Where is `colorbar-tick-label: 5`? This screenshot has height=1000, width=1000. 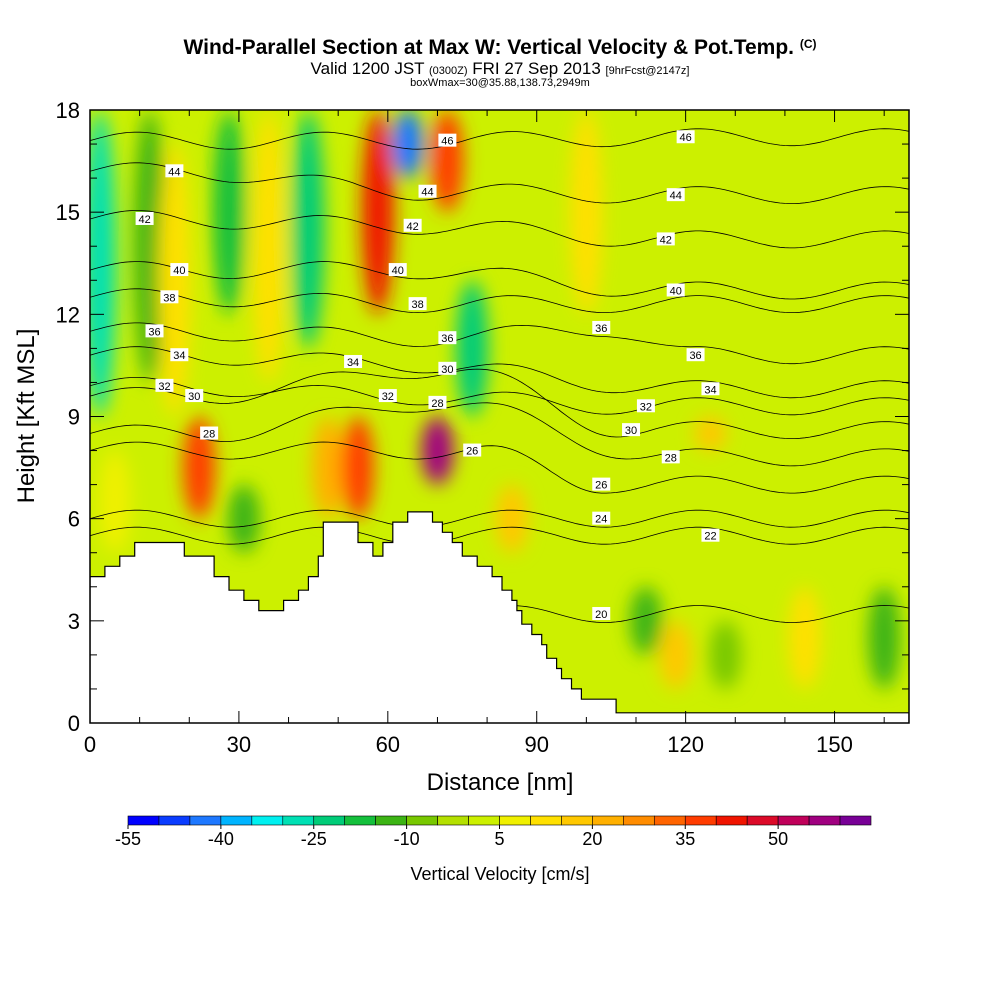
colorbar-tick-label: 5 is located at coordinates (499, 839).